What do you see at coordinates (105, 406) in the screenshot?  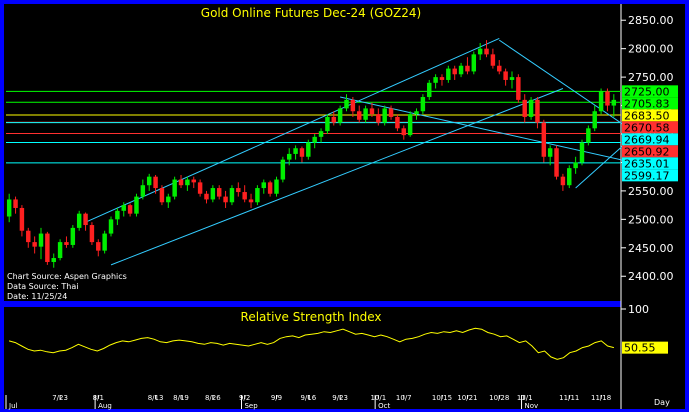 I see `month-label: Aug` at bounding box center [105, 406].